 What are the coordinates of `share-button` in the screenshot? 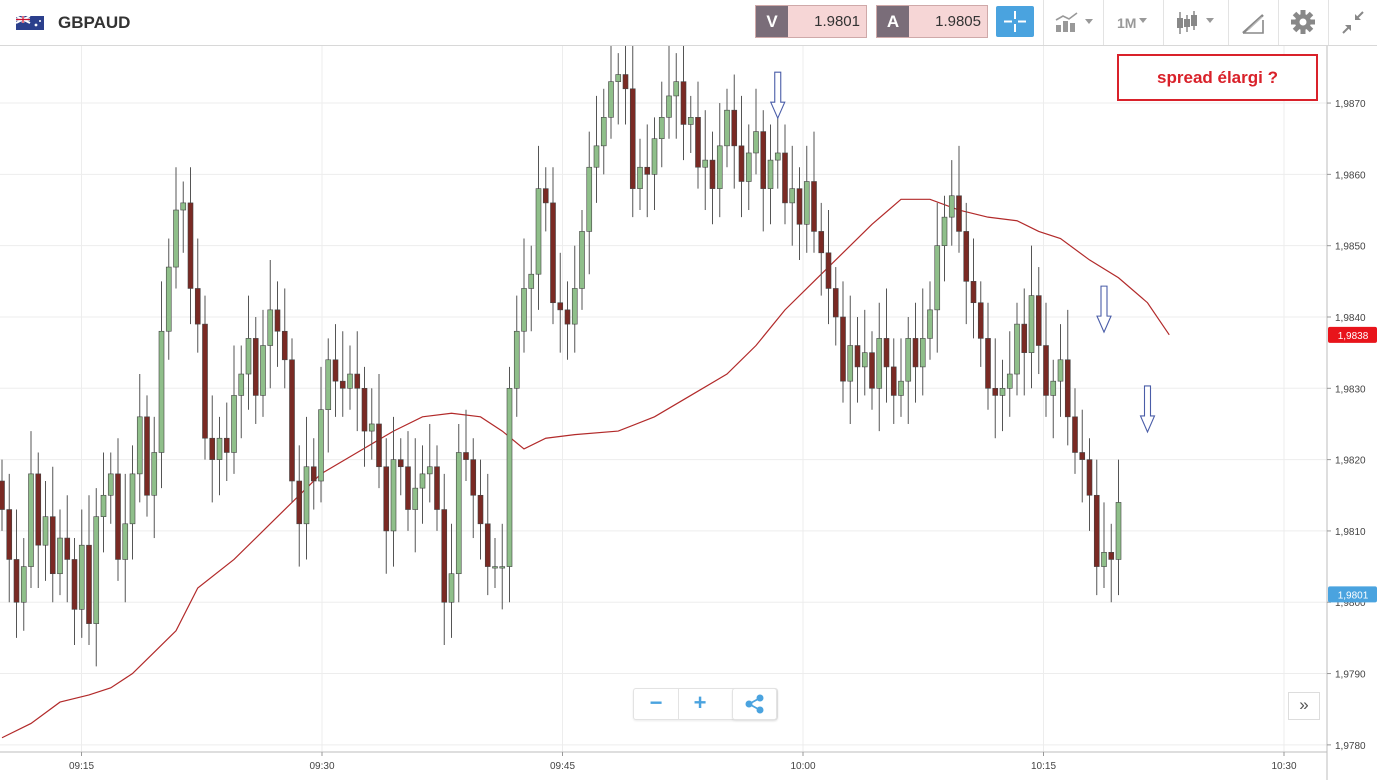 It's located at (754, 704).